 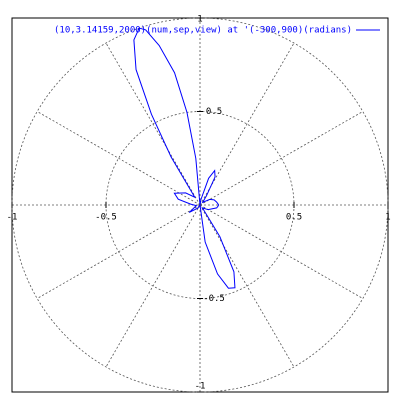 I want to click on x-tick-label: -0.5, so click(x=106, y=218).